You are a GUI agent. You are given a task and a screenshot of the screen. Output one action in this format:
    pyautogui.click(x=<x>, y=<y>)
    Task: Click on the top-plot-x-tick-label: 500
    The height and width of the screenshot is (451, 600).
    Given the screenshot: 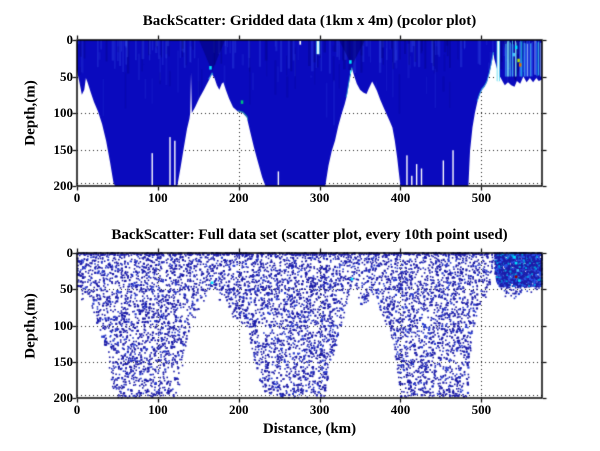 What is the action you would take?
    pyautogui.click(x=481, y=197)
    